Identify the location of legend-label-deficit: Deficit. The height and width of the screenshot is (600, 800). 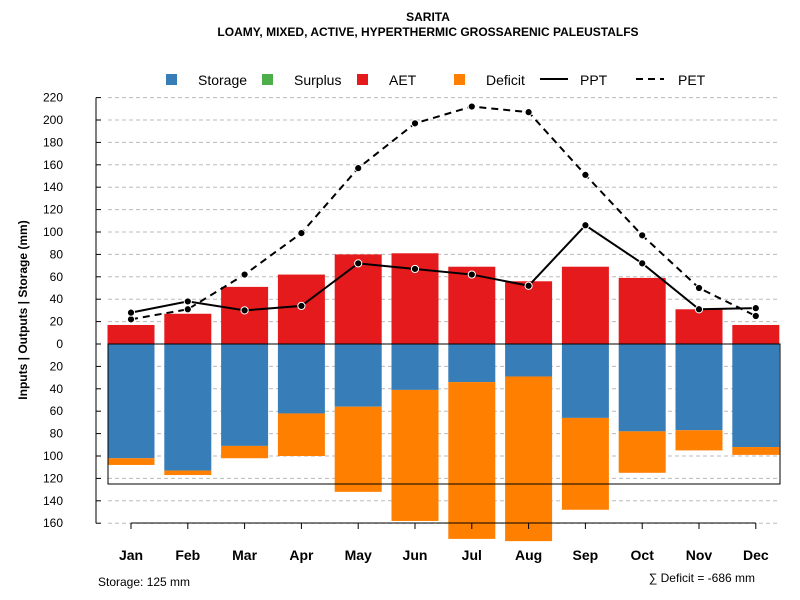
(505, 80).